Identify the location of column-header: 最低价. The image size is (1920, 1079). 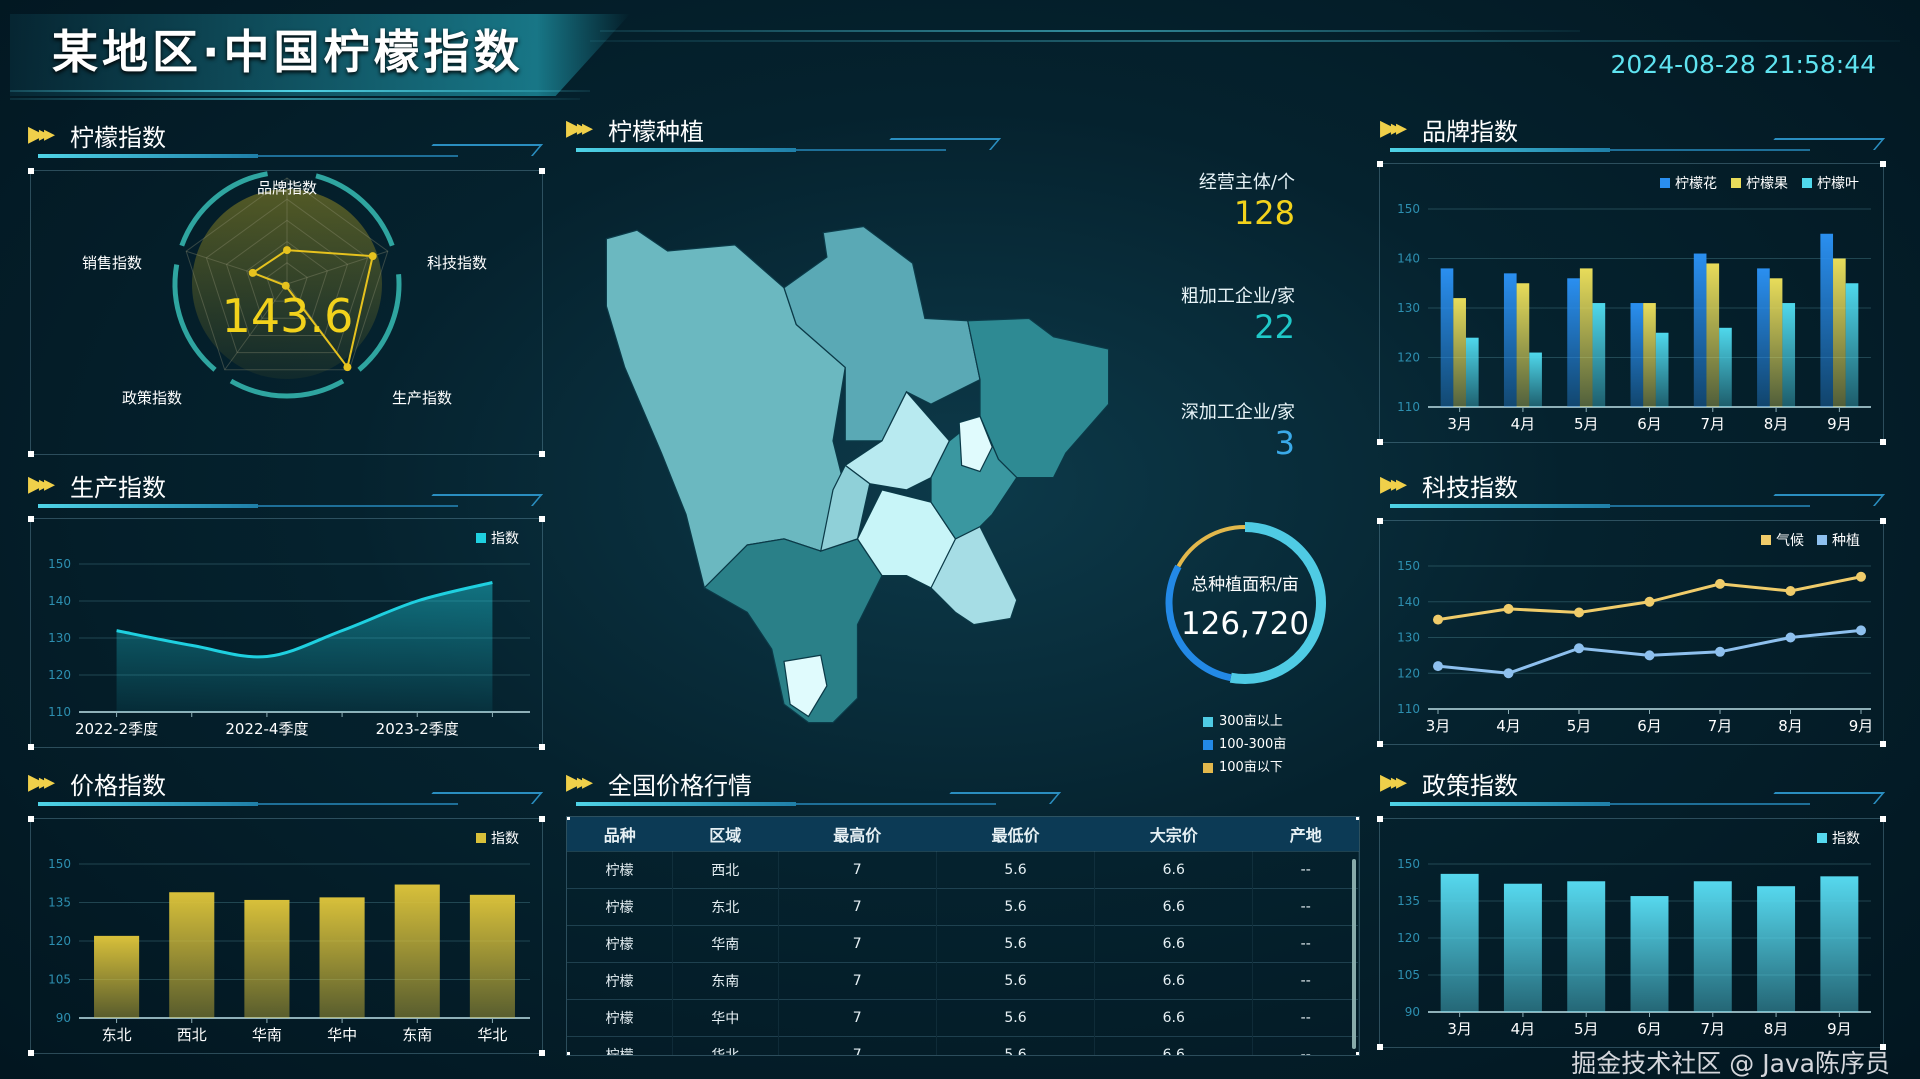
(1015, 834).